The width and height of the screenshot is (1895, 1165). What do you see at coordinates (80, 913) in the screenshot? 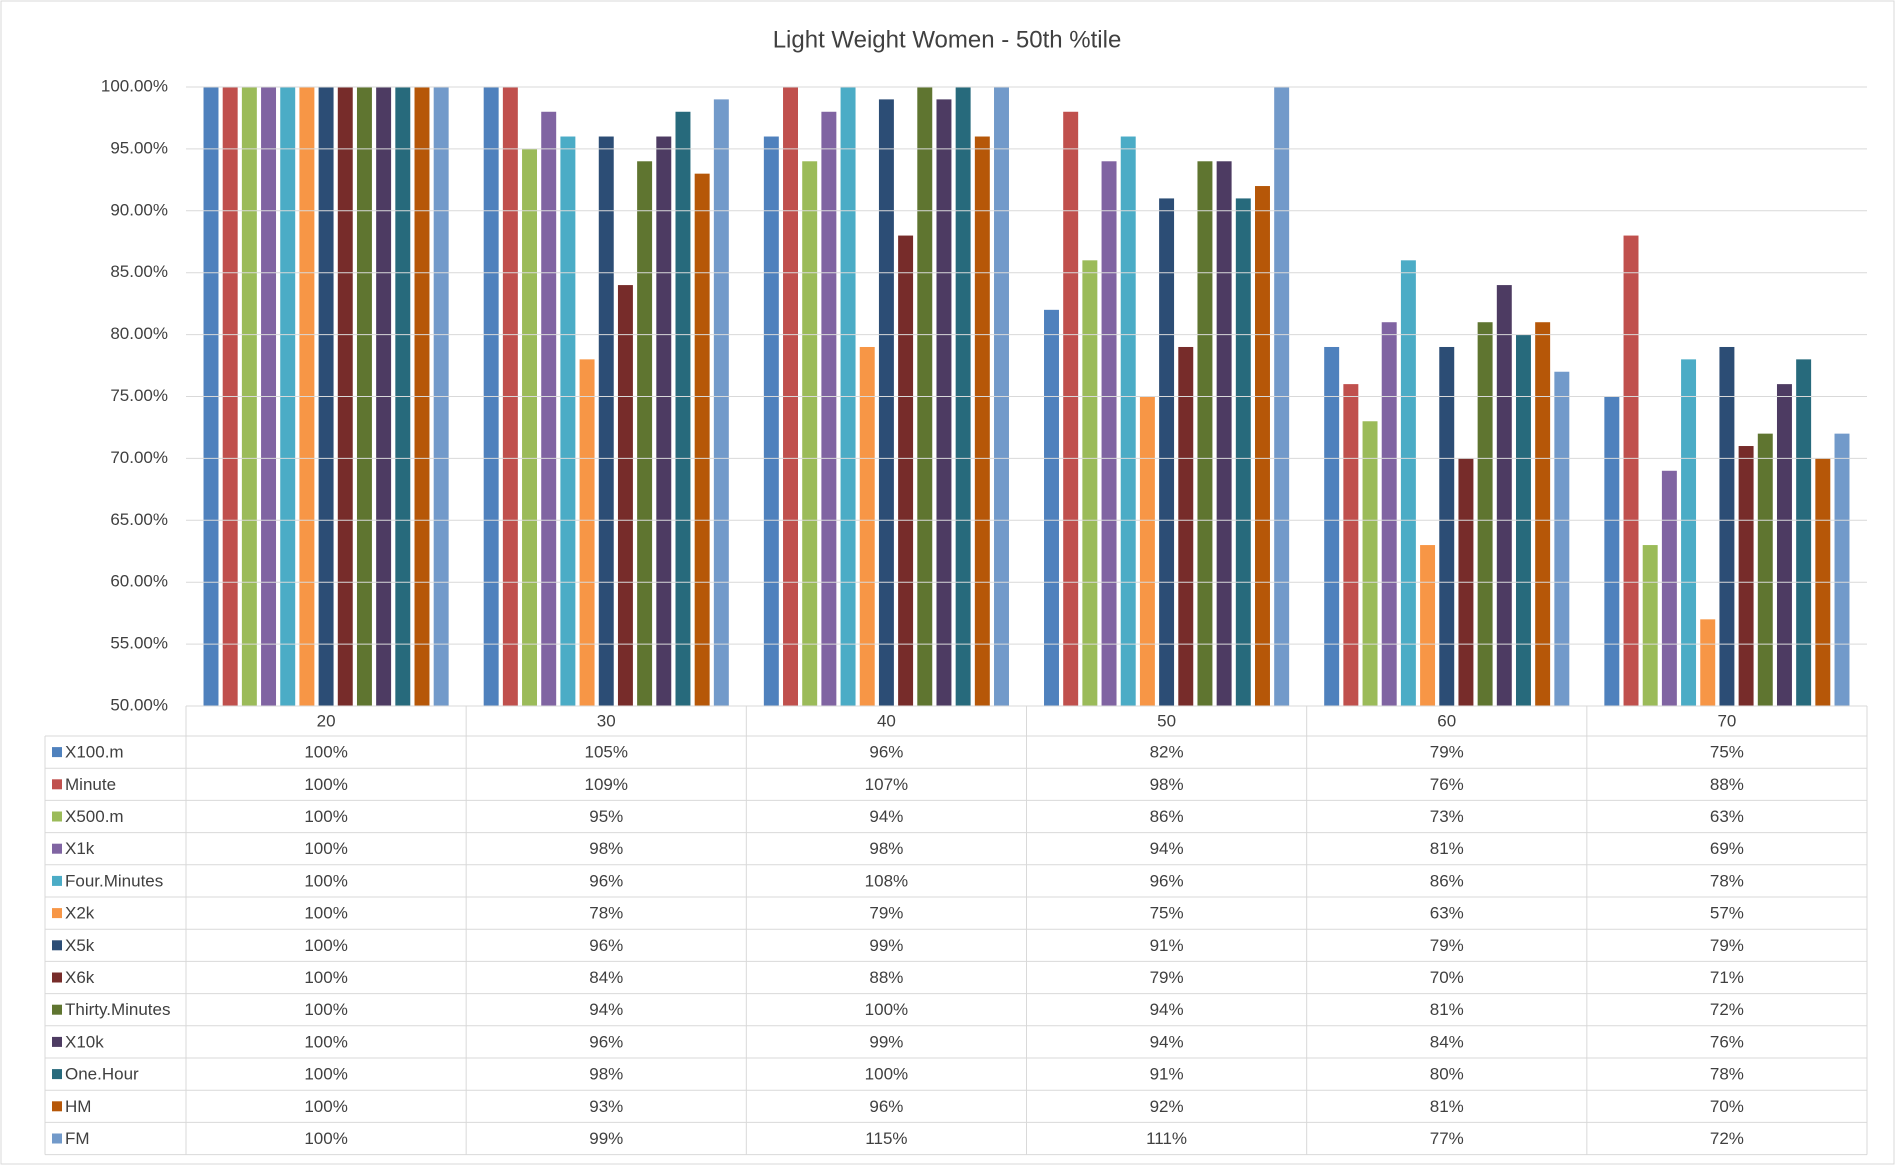
I see `legend-label: X2k` at bounding box center [80, 913].